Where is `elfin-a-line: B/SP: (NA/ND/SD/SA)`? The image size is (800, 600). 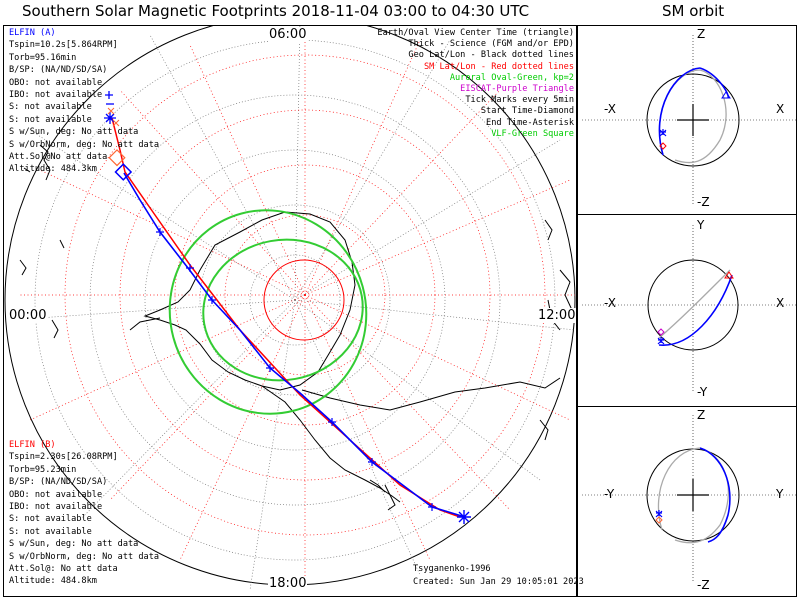
elfin-a-line: B/SP: (NA/ND/SD/SA) is located at coordinates (58, 70).